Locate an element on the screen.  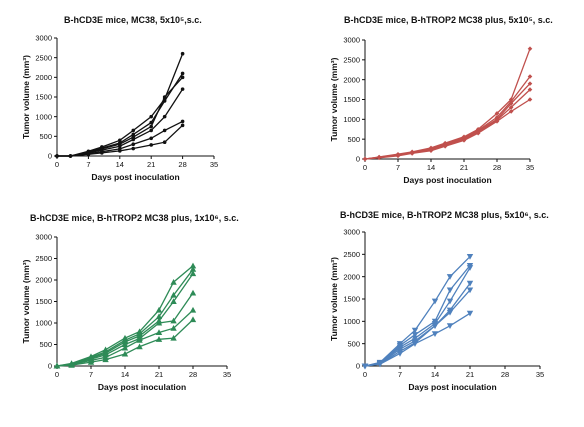
x-tick-label: 28 is located at coordinates (497, 167).